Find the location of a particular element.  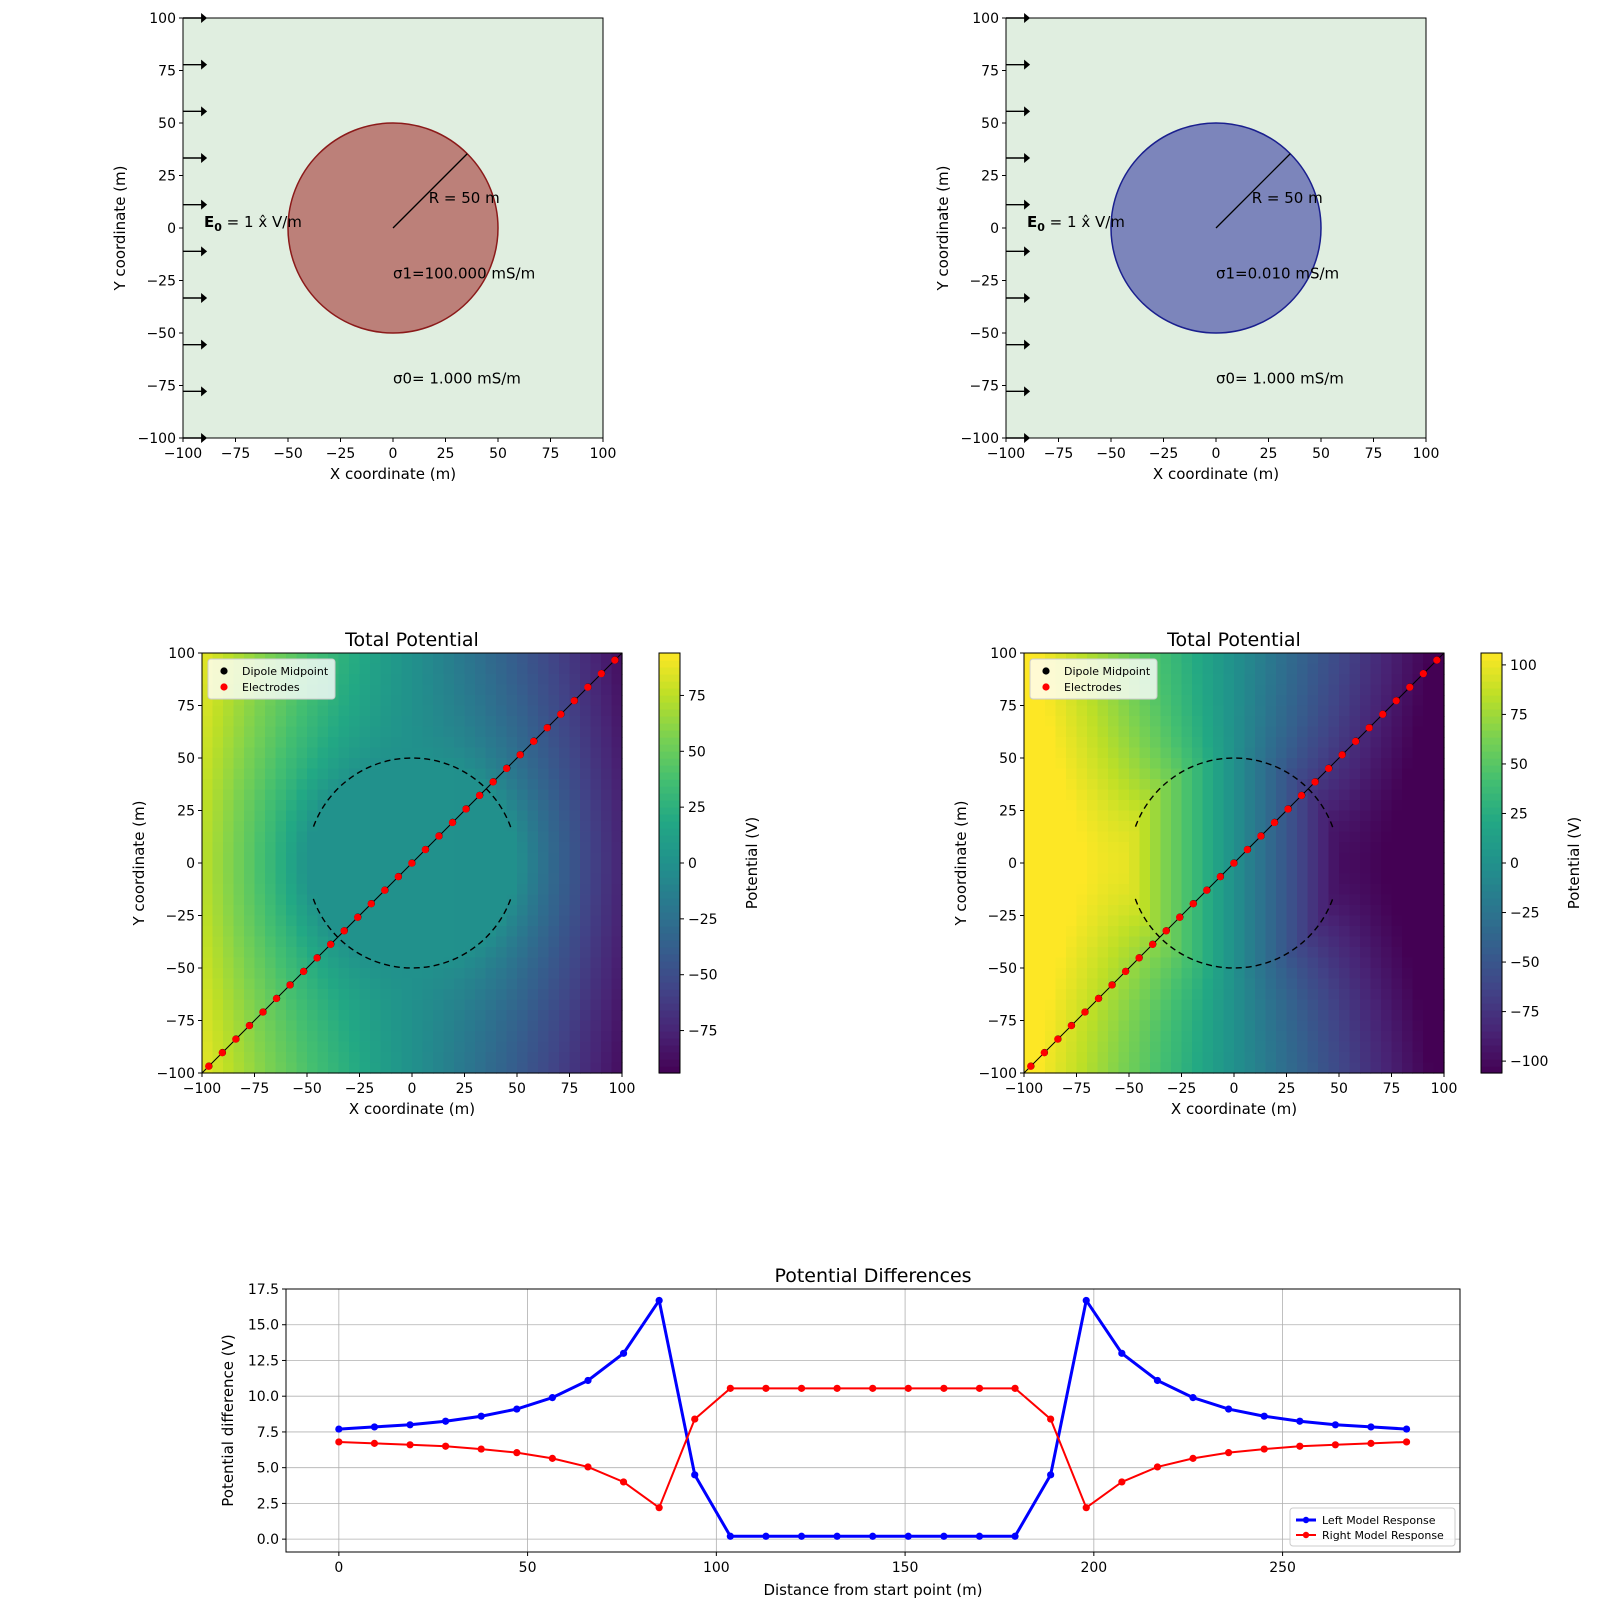

colorbar-label: Potential (V) is located at coordinates (1574, 863).